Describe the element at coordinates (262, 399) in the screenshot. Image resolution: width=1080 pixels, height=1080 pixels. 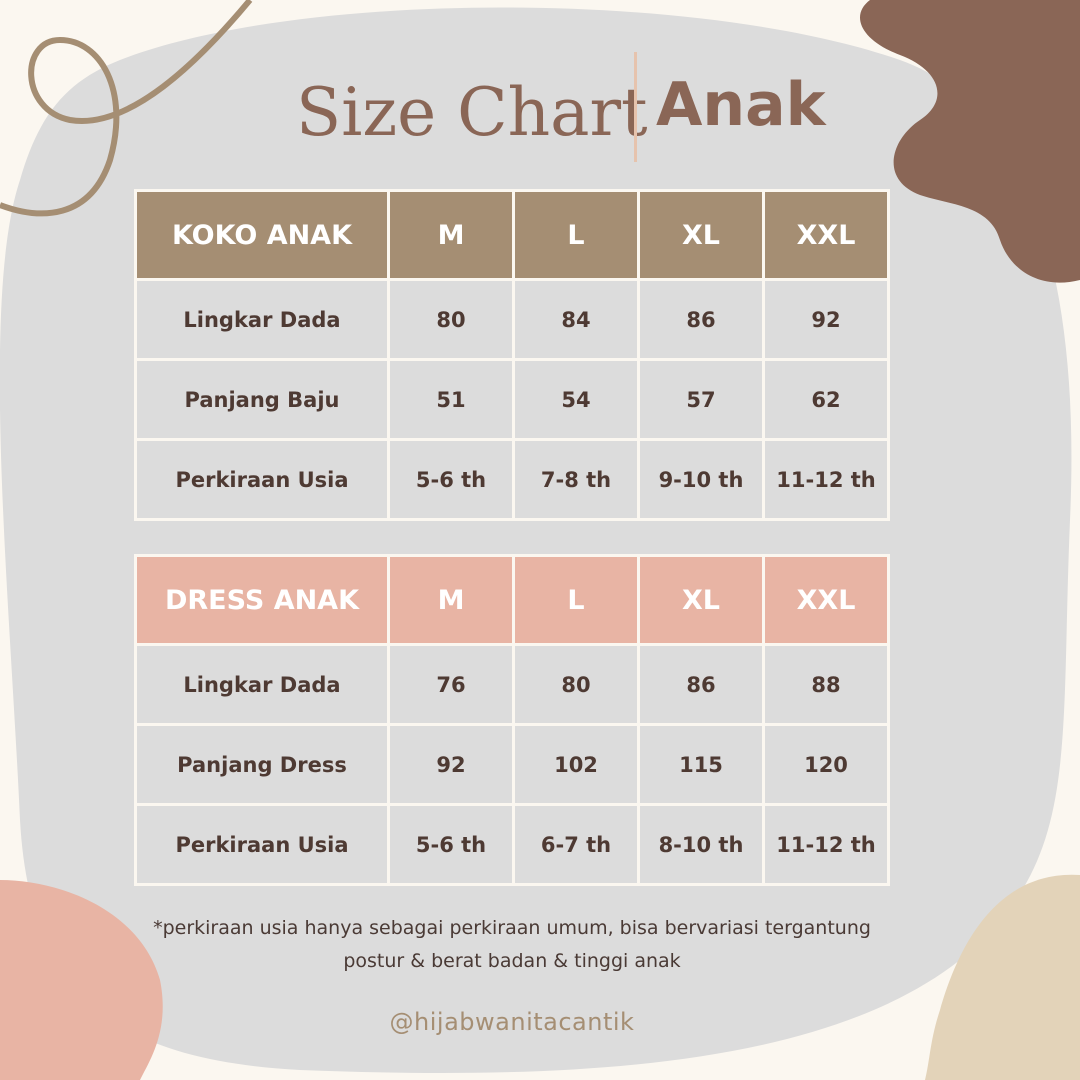
I see `row-label-cell: Panjang Baju` at that location.